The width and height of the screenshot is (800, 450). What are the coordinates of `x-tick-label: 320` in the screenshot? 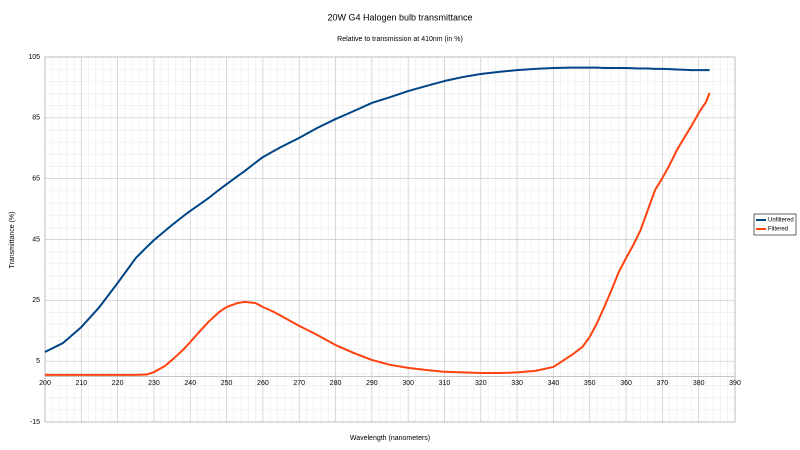 It's located at (481, 383).